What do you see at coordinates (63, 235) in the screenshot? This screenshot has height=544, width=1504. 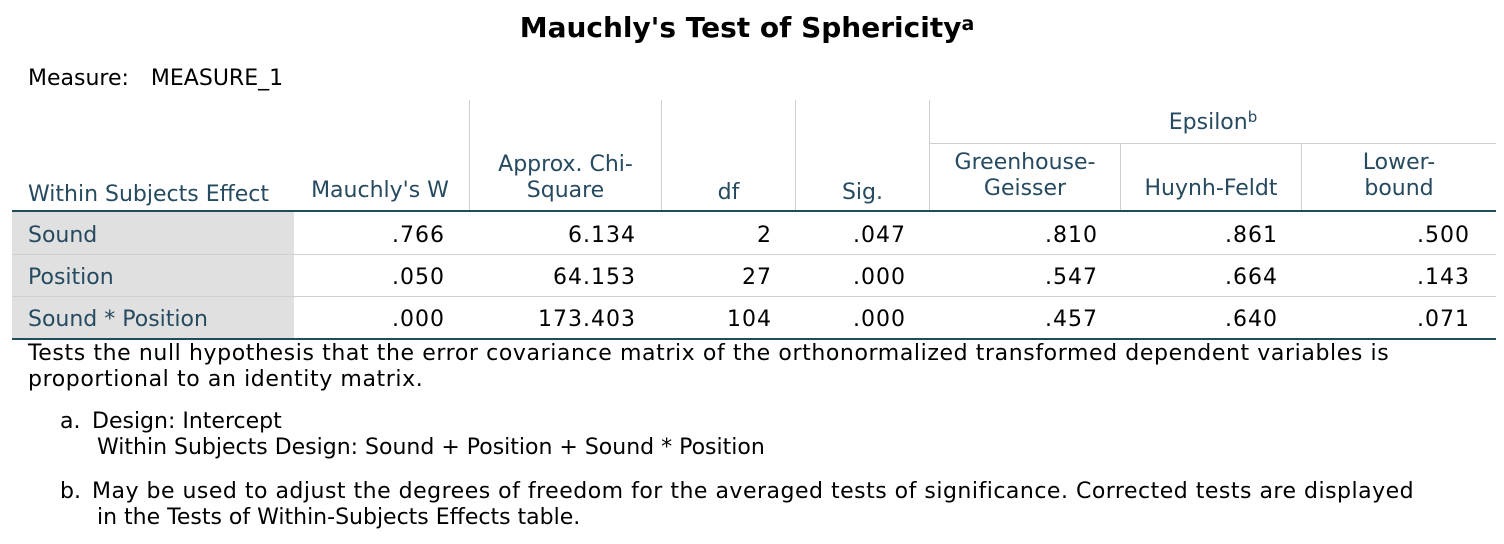 I see `row-label-sound: Sound` at bounding box center [63, 235].